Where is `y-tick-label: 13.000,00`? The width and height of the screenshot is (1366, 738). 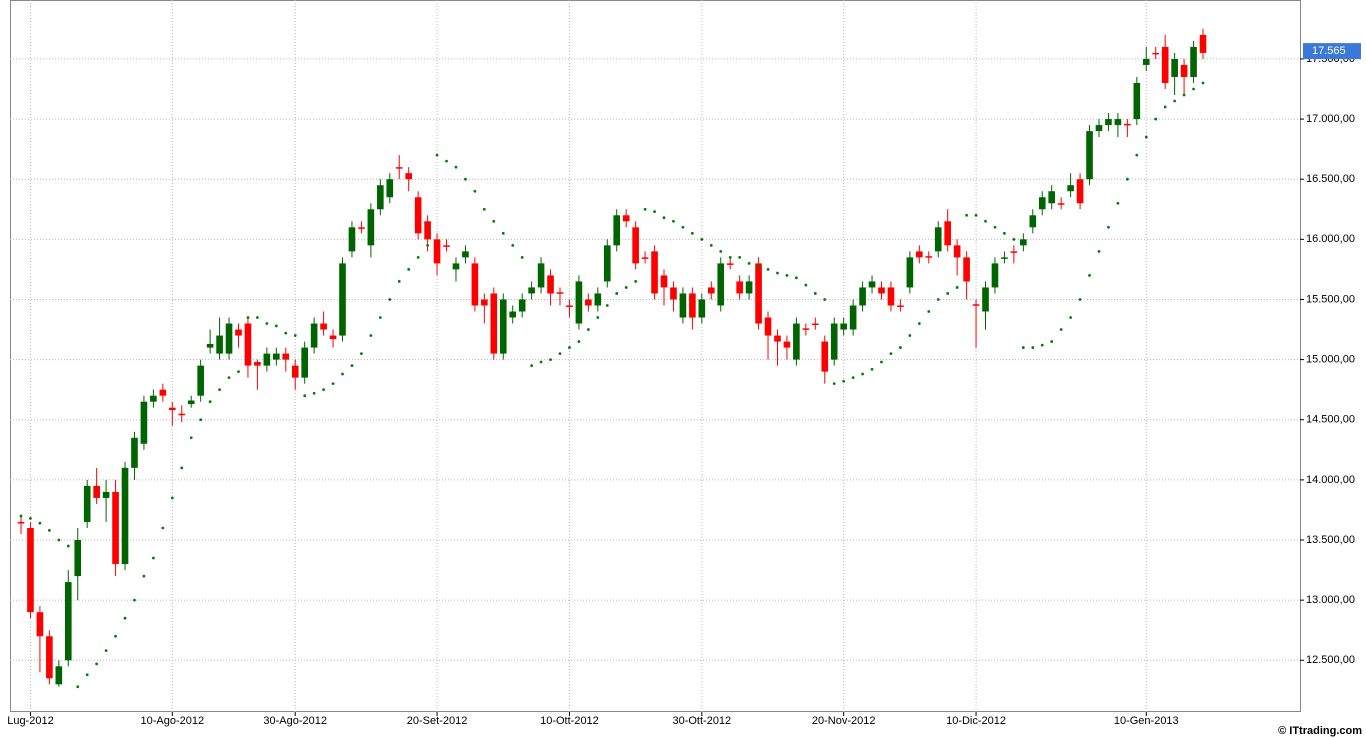
y-tick-label: 13.000,00 is located at coordinates (1330, 600).